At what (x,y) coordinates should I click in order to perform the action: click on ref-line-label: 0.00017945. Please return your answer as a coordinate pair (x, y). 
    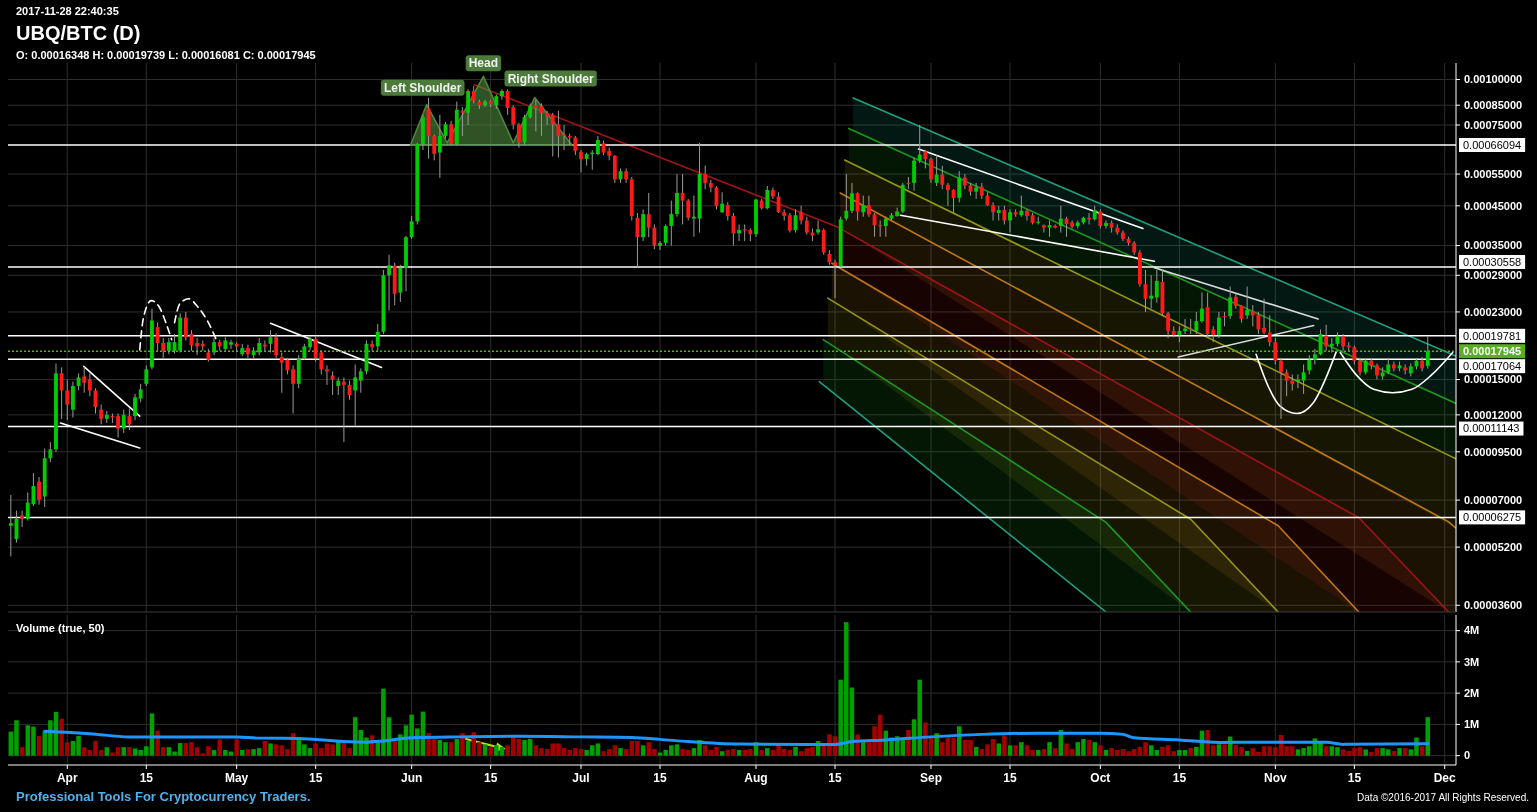
    Looking at the image, I should click on (1492, 351).